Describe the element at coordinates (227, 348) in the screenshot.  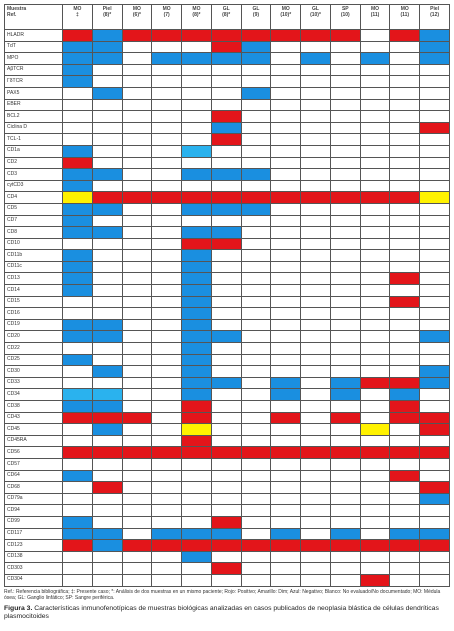
I see `marker-row: CD22` at that location.